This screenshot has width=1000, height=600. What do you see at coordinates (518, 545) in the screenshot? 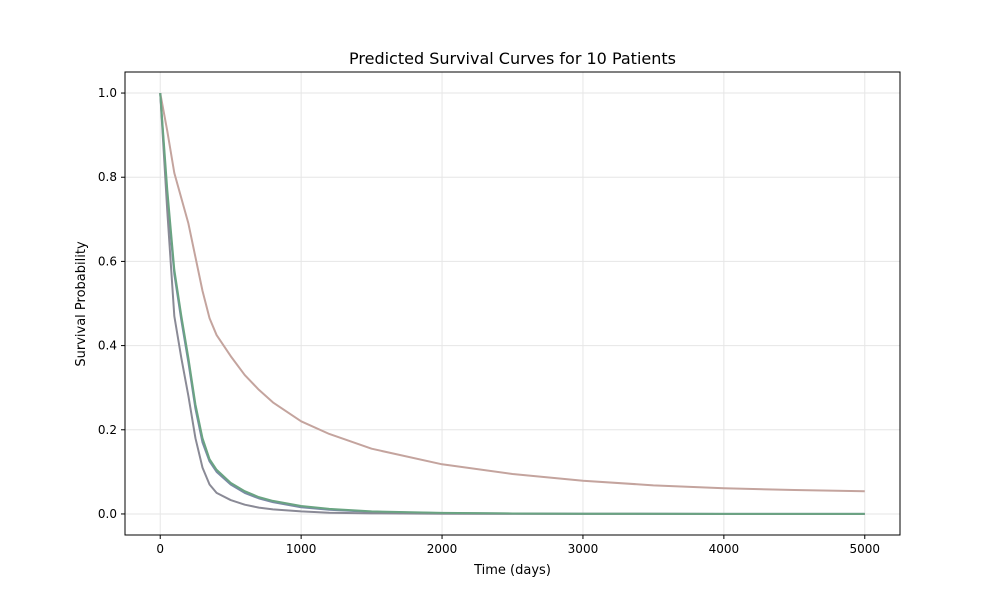
I see `x-axis-ticks: 0 1000 2000 3000 4000 5000` at bounding box center [518, 545].